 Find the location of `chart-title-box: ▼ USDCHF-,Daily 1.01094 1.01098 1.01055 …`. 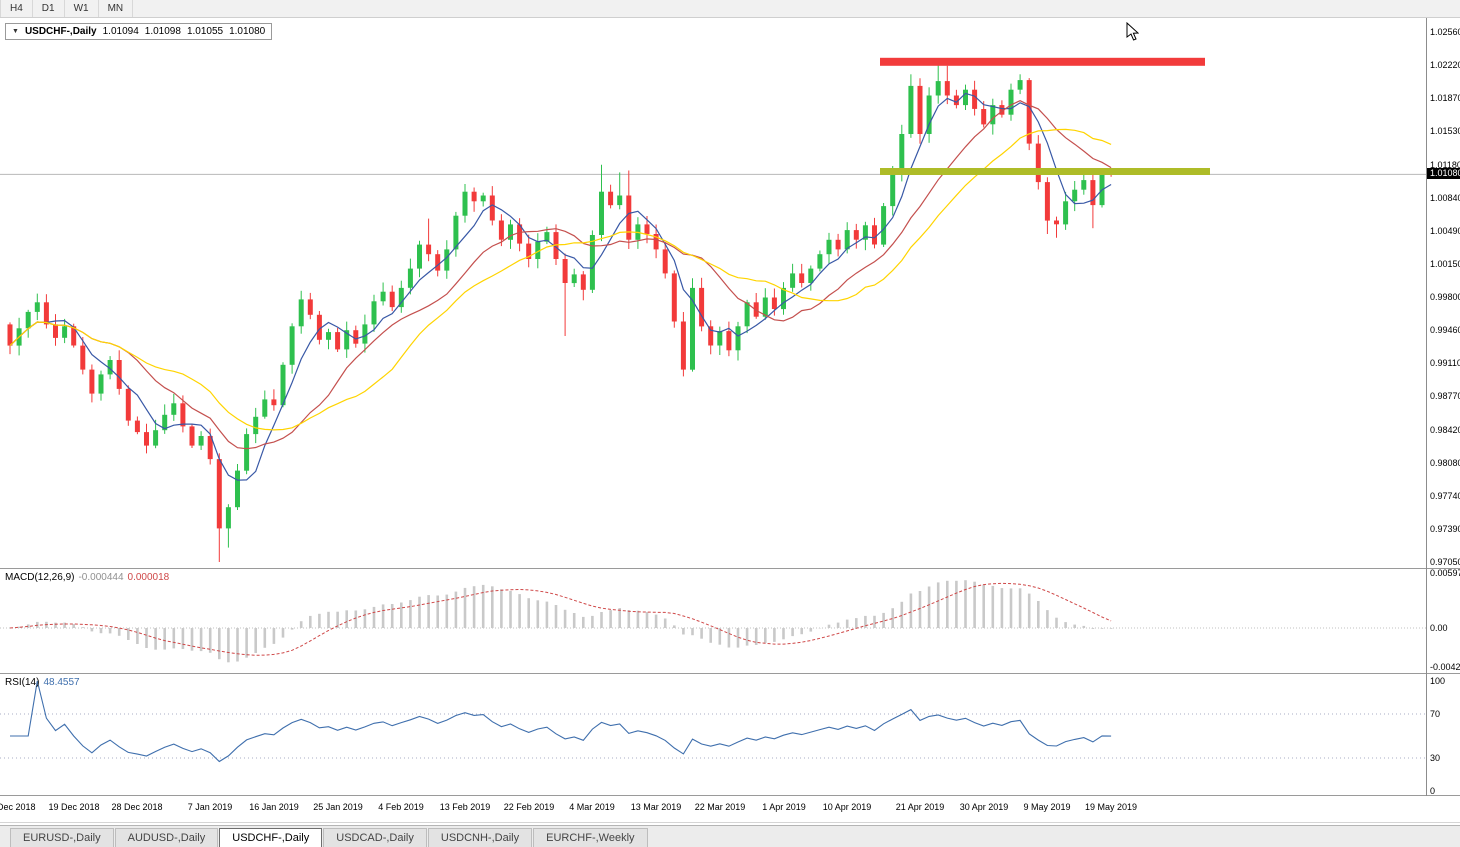

chart-title-box: ▼ USDCHF-,Daily 1.01094 1.01098 1.01055 … is located at coordinates (139, 31).